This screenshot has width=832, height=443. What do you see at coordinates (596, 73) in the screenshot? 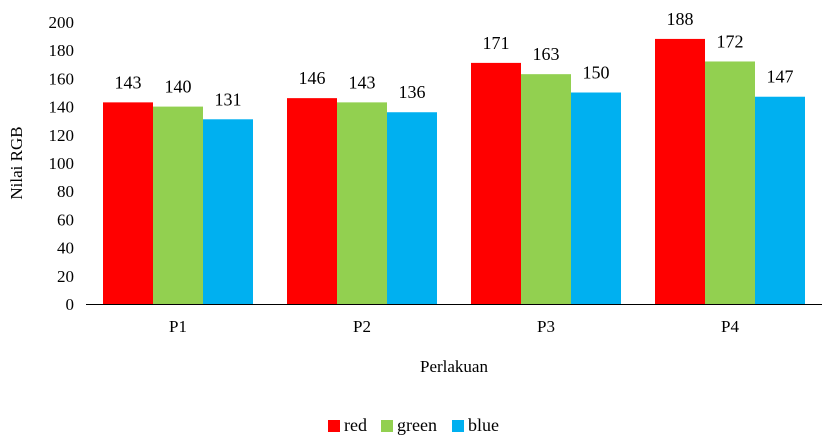
I see `data-label-blue-P3: 150` at bounding box center [596, 73].